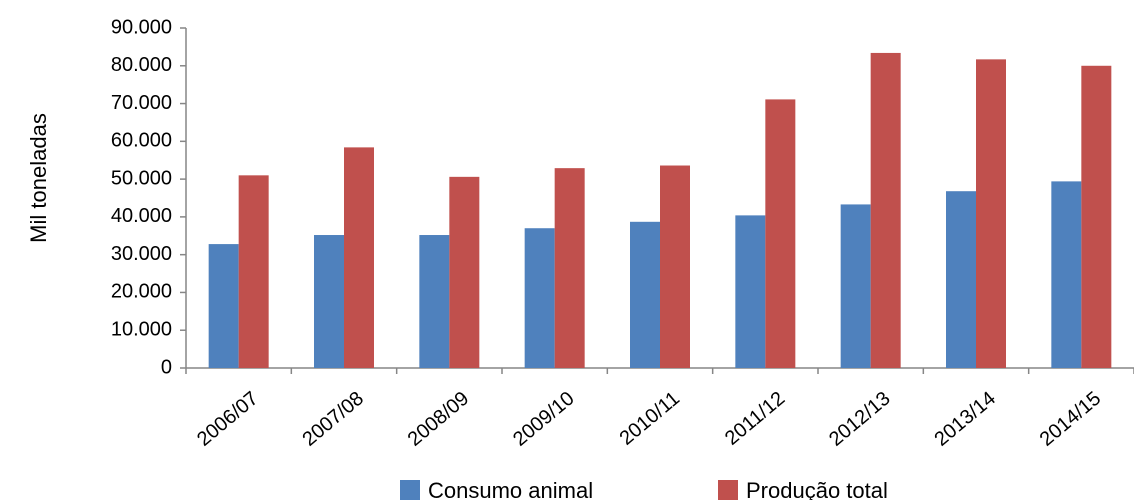 This screenshot has height=500, width=1134. Describe the element at coordinates (860, 418) in the screenshot. I see `x-tick-label: 2012/13` at that location.